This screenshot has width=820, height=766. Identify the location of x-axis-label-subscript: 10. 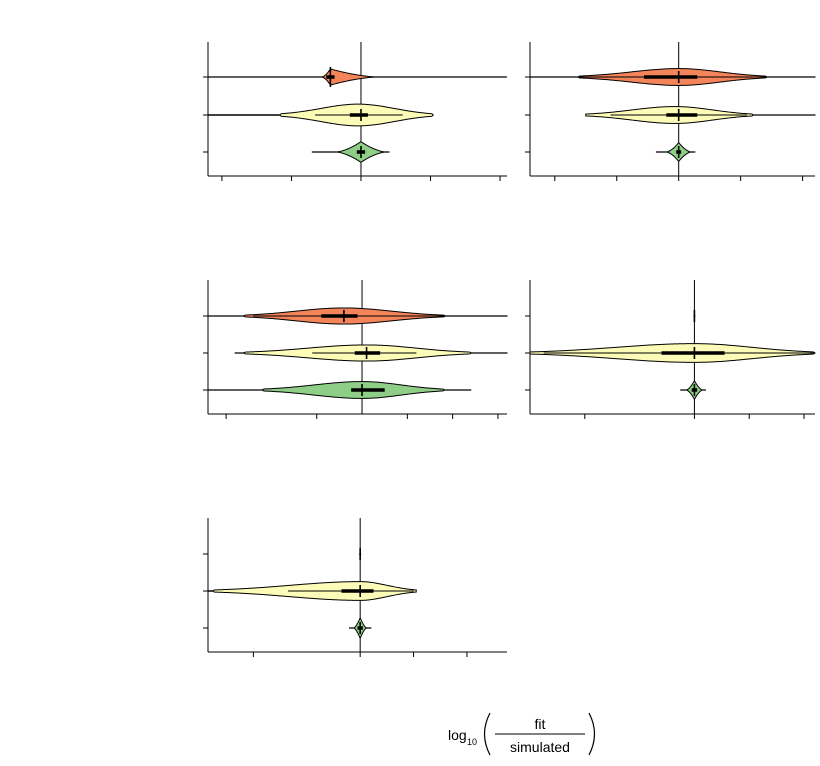
(472, 742).